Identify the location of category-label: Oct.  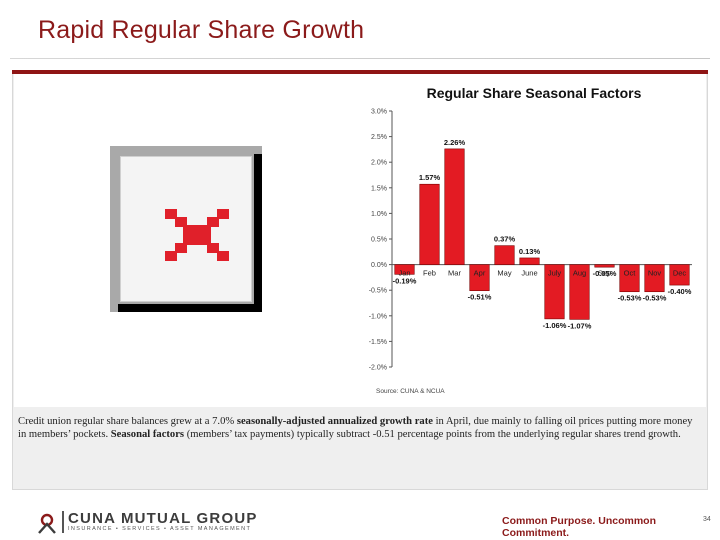
(630, 273).